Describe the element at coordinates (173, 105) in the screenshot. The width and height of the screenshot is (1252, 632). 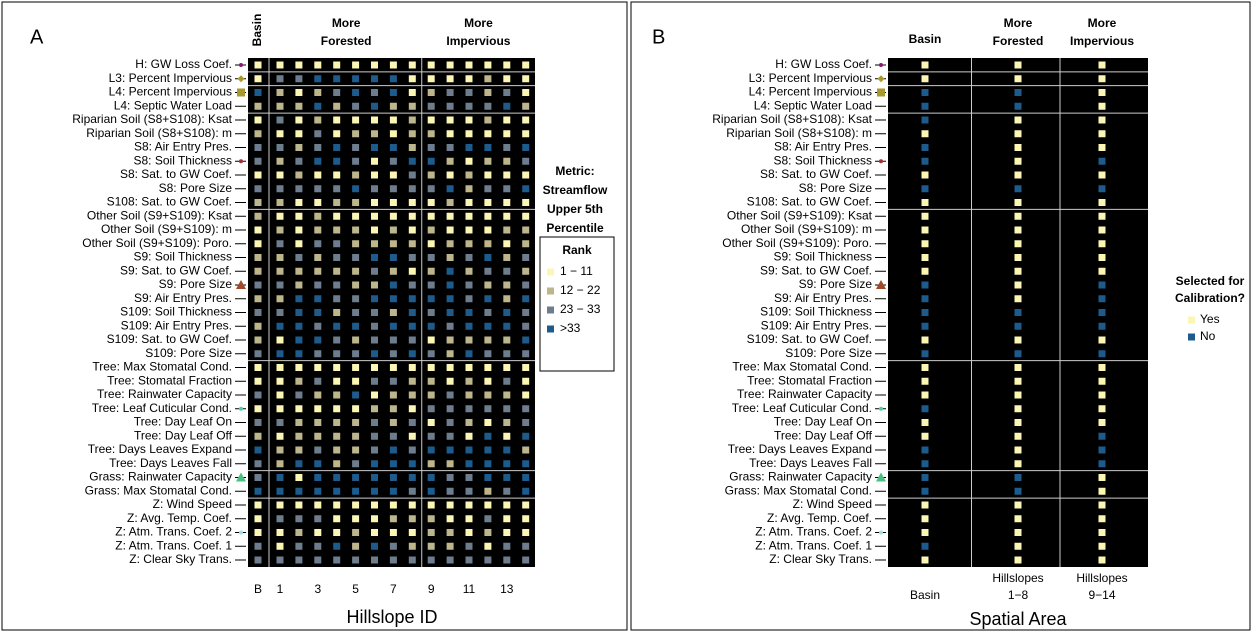
I see `row-label: L4: Septic Water Load` at that location.